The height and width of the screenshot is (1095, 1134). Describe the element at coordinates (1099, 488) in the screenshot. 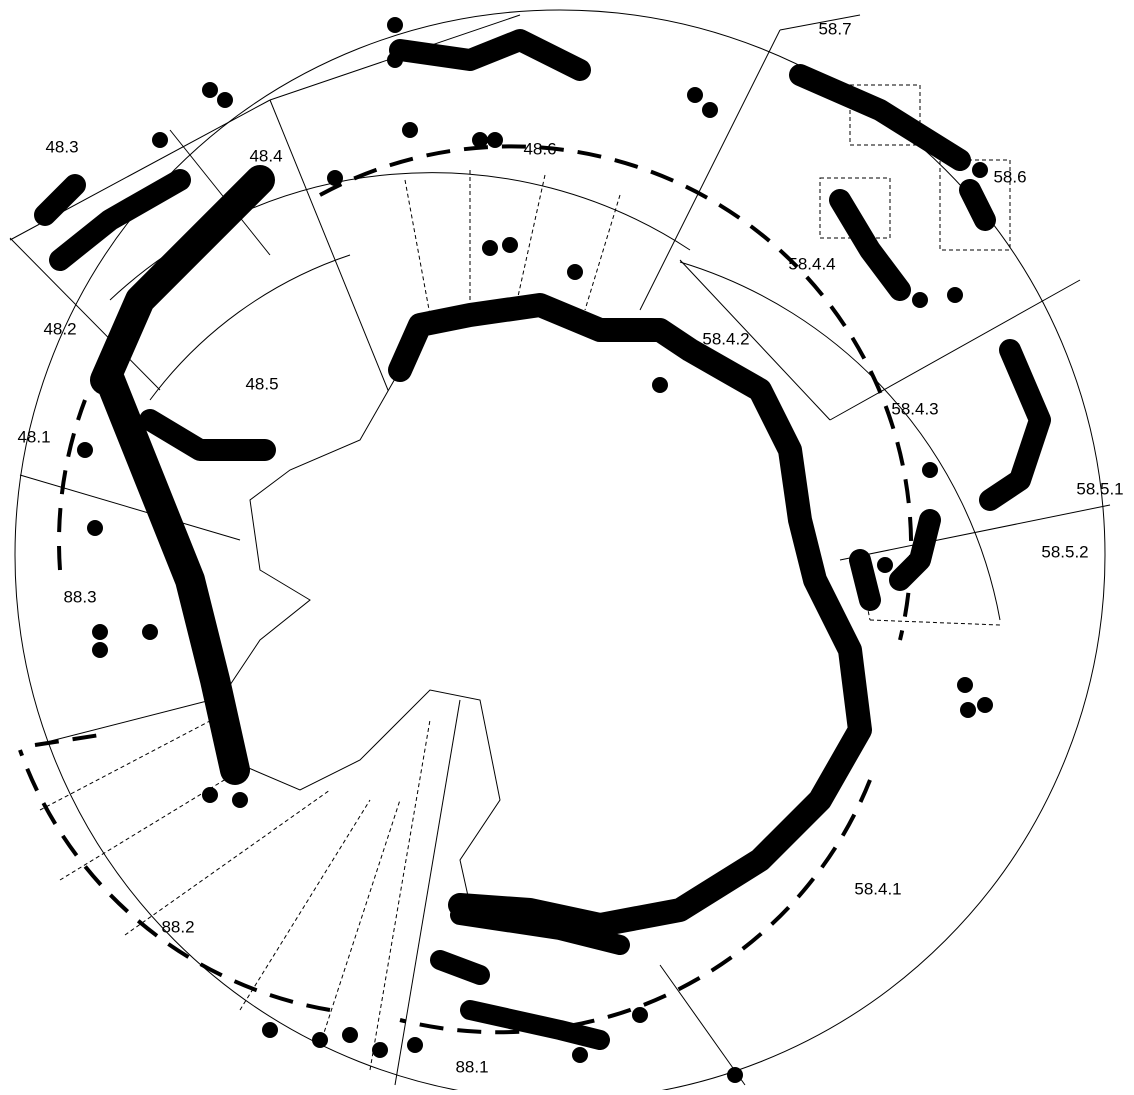

I see `area-label: 58.5.1` at that location.